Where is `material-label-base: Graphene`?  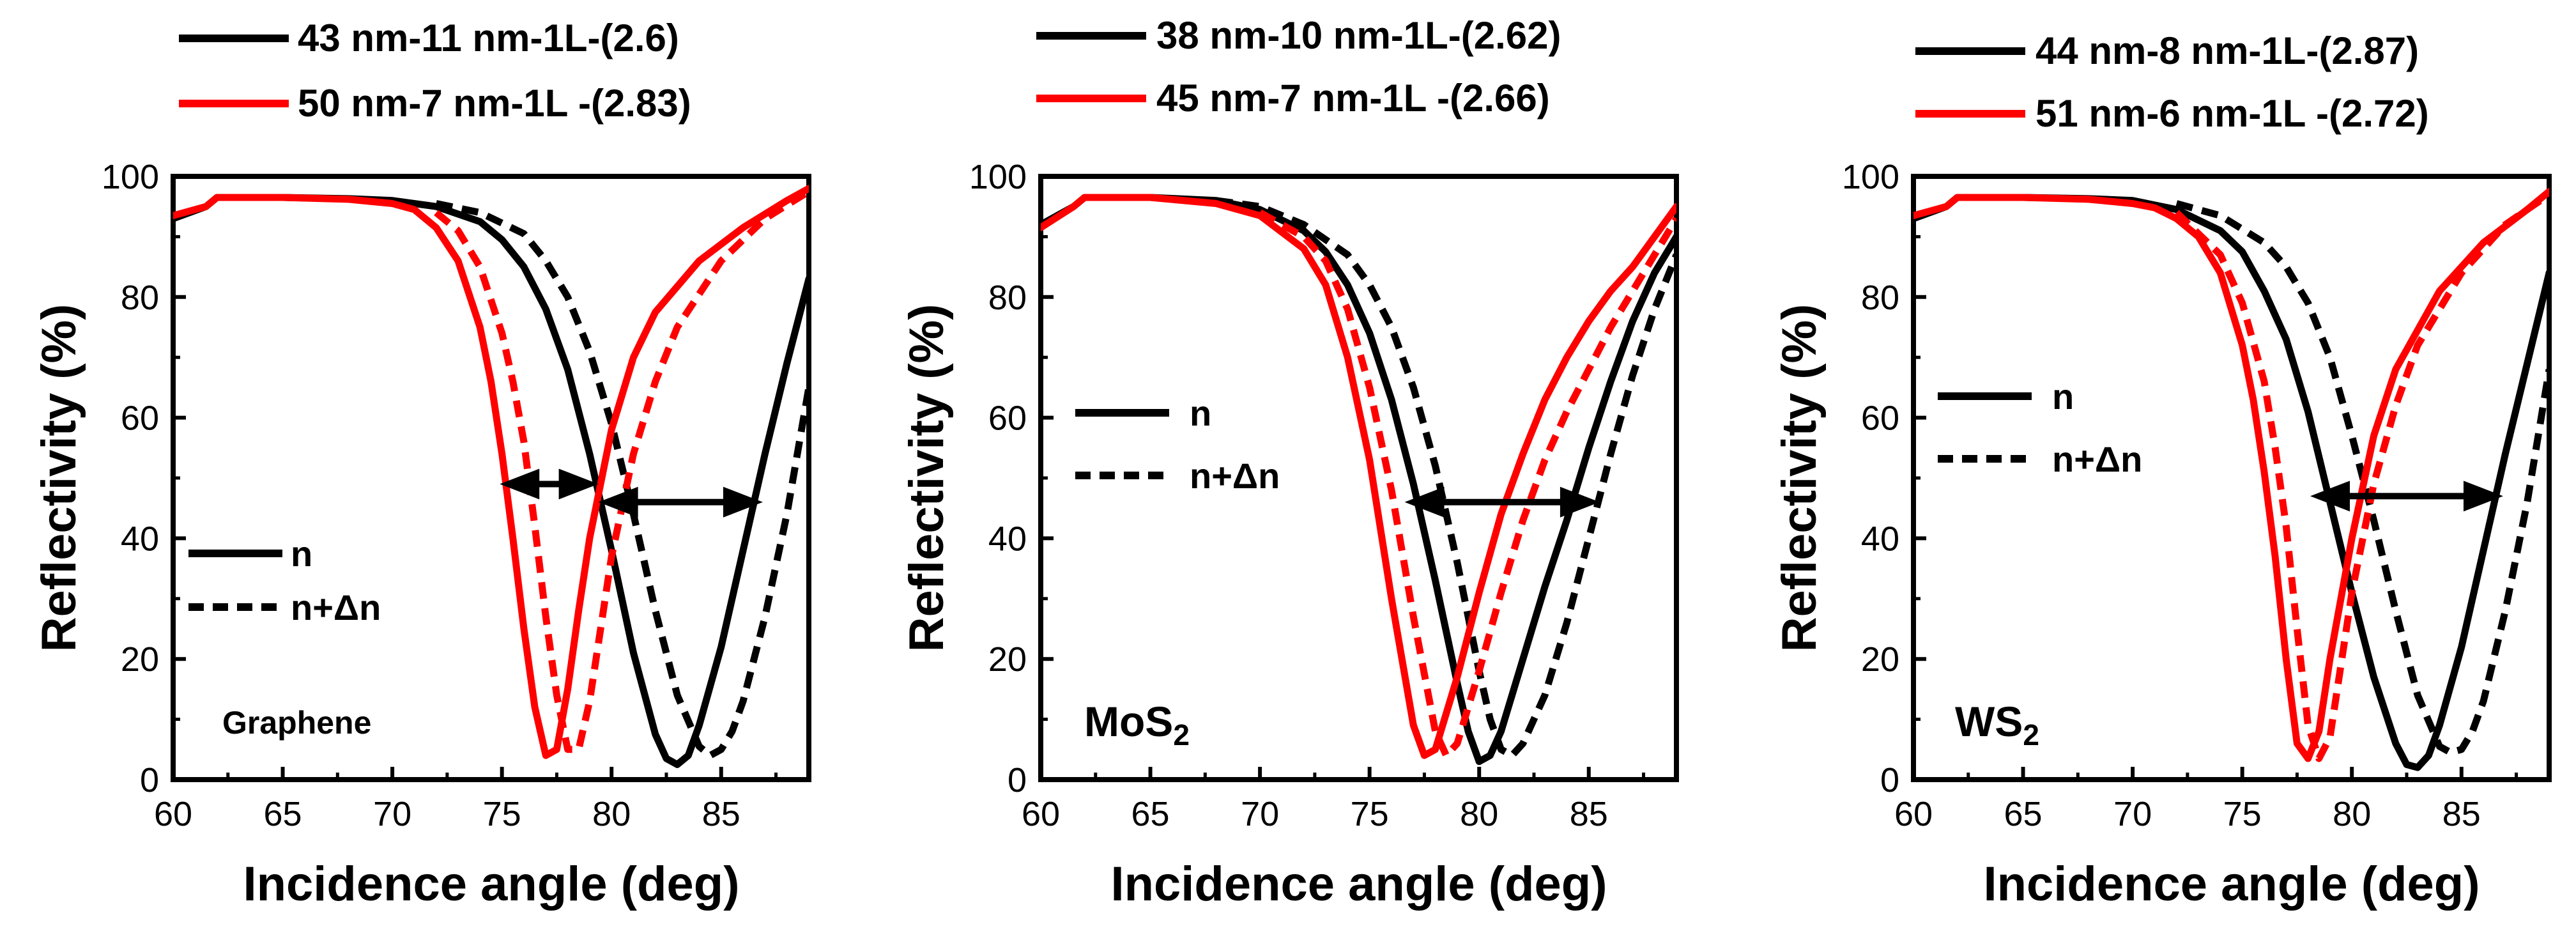
material-label-base: Graphene is located at coordinates (296, 723).